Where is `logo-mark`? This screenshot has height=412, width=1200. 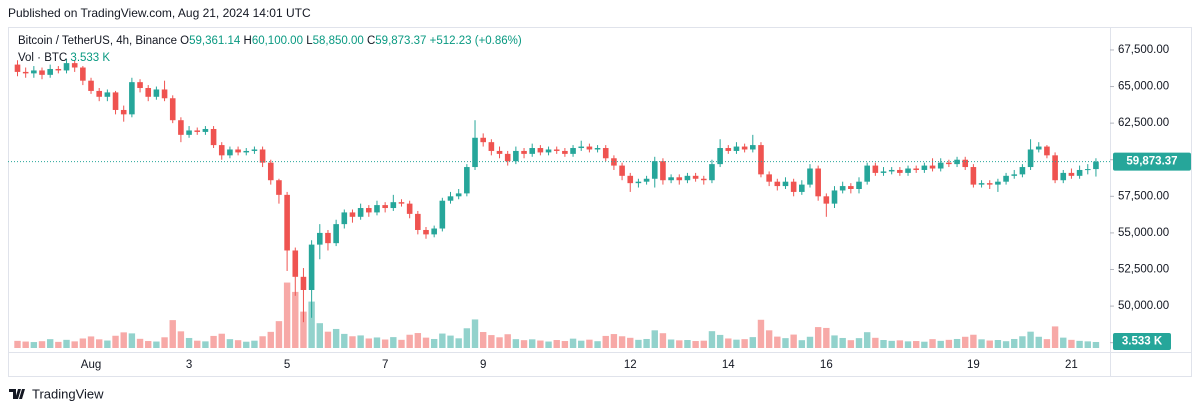 logo-mark is located at coordinates (17, 394).